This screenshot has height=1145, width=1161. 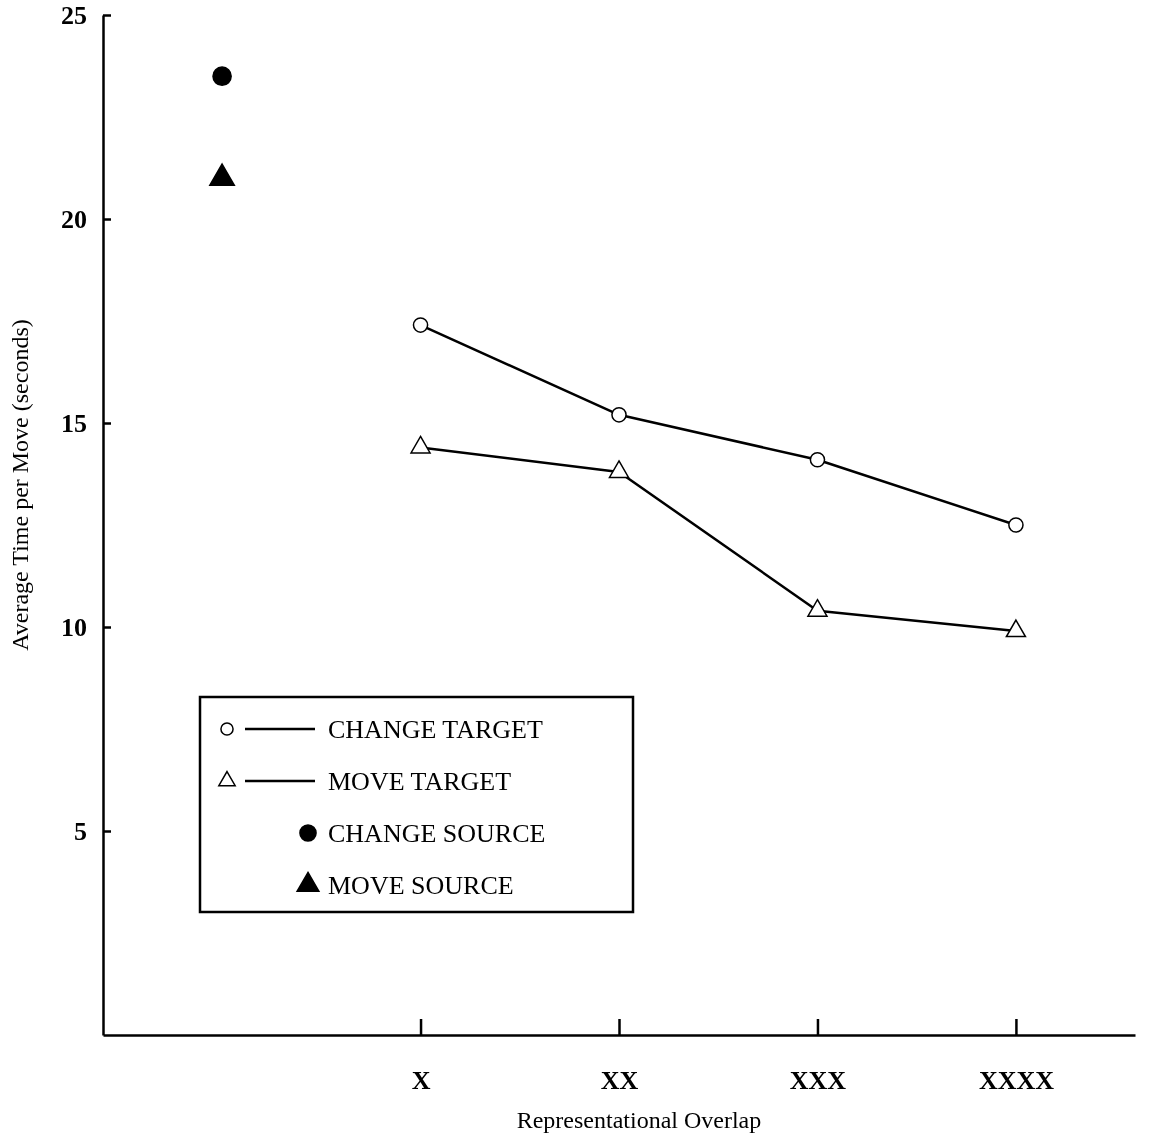 I want to click on legend-label: CHANGE SOURCE, so click(x=437, y=833).